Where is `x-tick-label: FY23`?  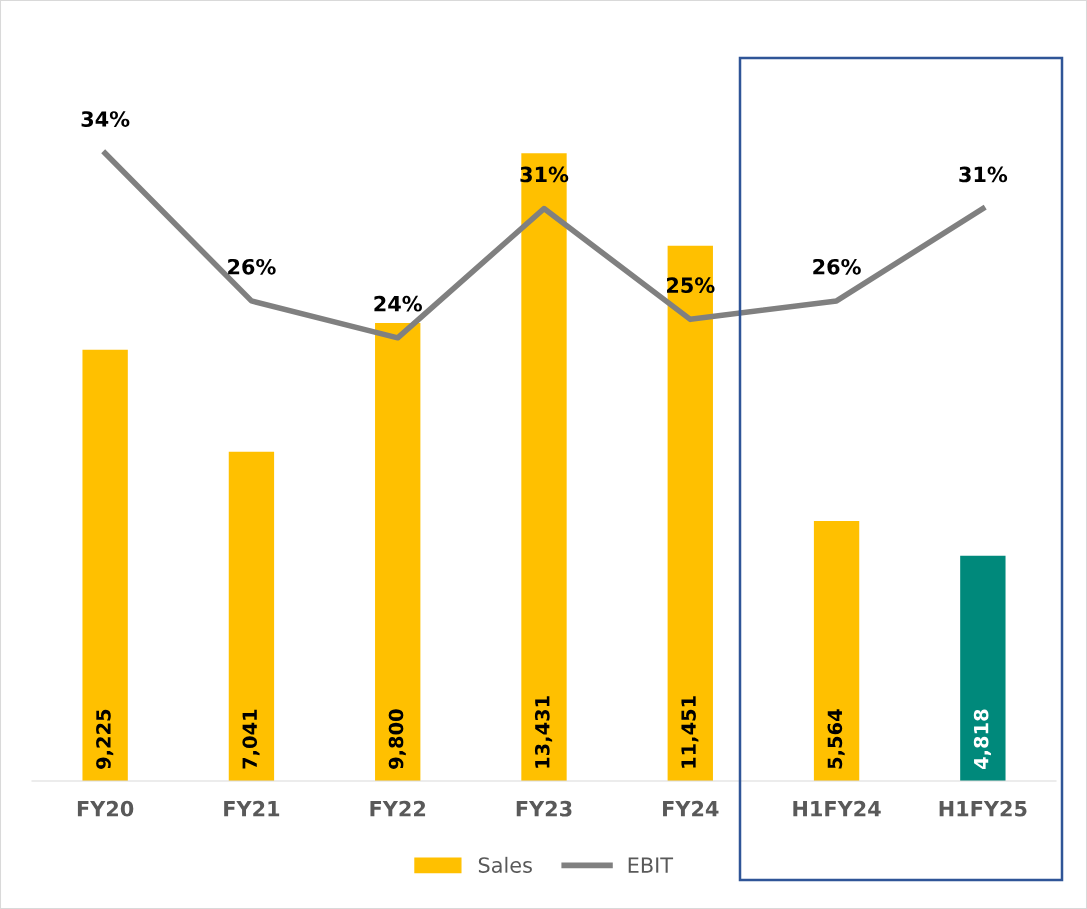
x-tick-label: FY23 is located at coordinates (544, 808).